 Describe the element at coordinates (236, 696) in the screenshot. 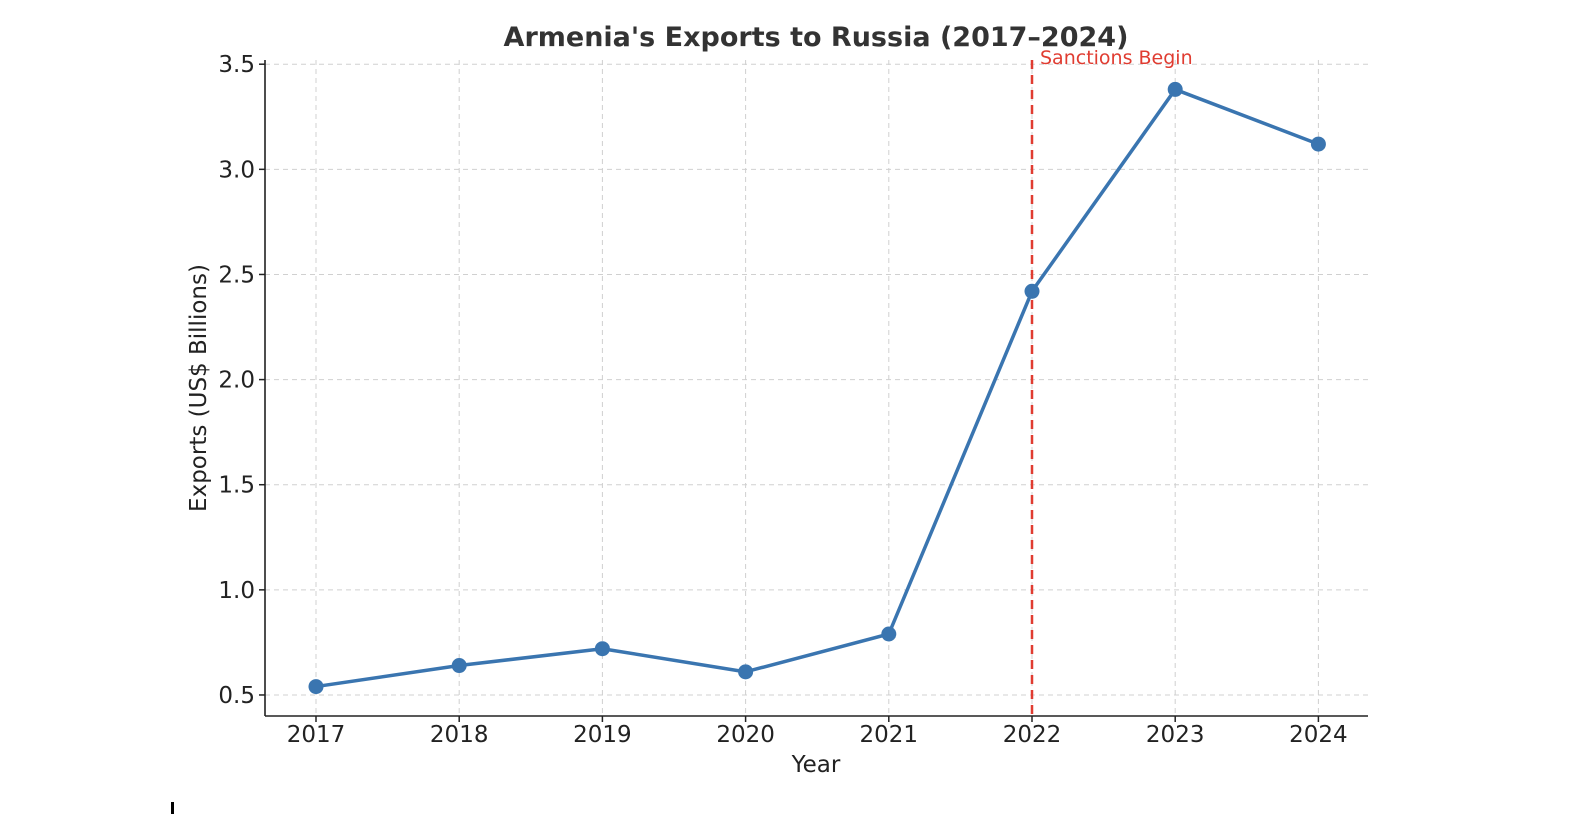

I see `y-tick-label: 0.5` at that location.